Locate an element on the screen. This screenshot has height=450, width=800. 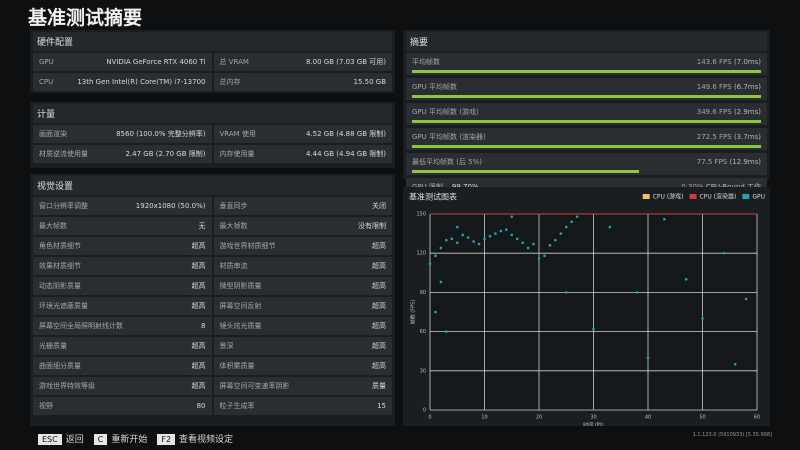
setting-label: 光栅质量 is located at coordinates (53, 346).